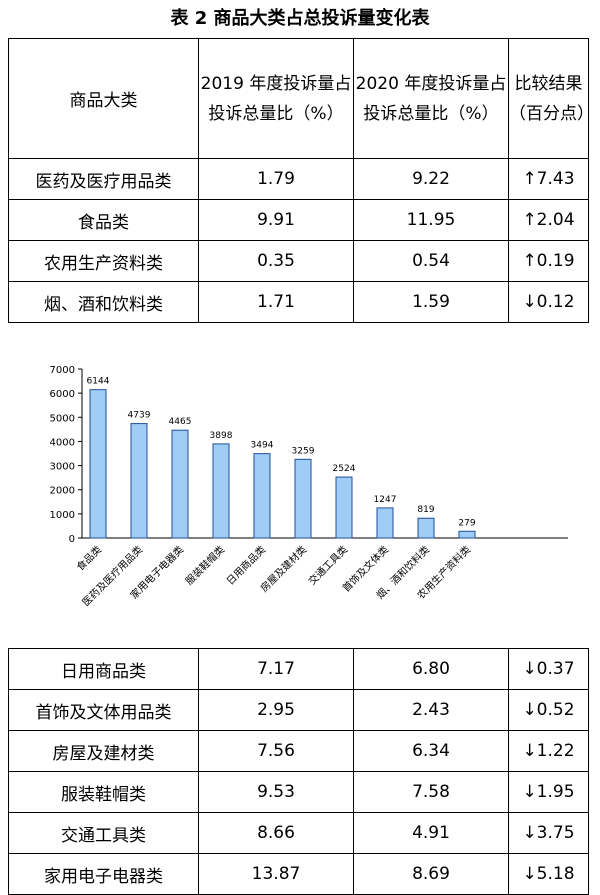 This screenshot has height=895, width=600. I want to click on y-tick-label: 3000, so click(62, 467).